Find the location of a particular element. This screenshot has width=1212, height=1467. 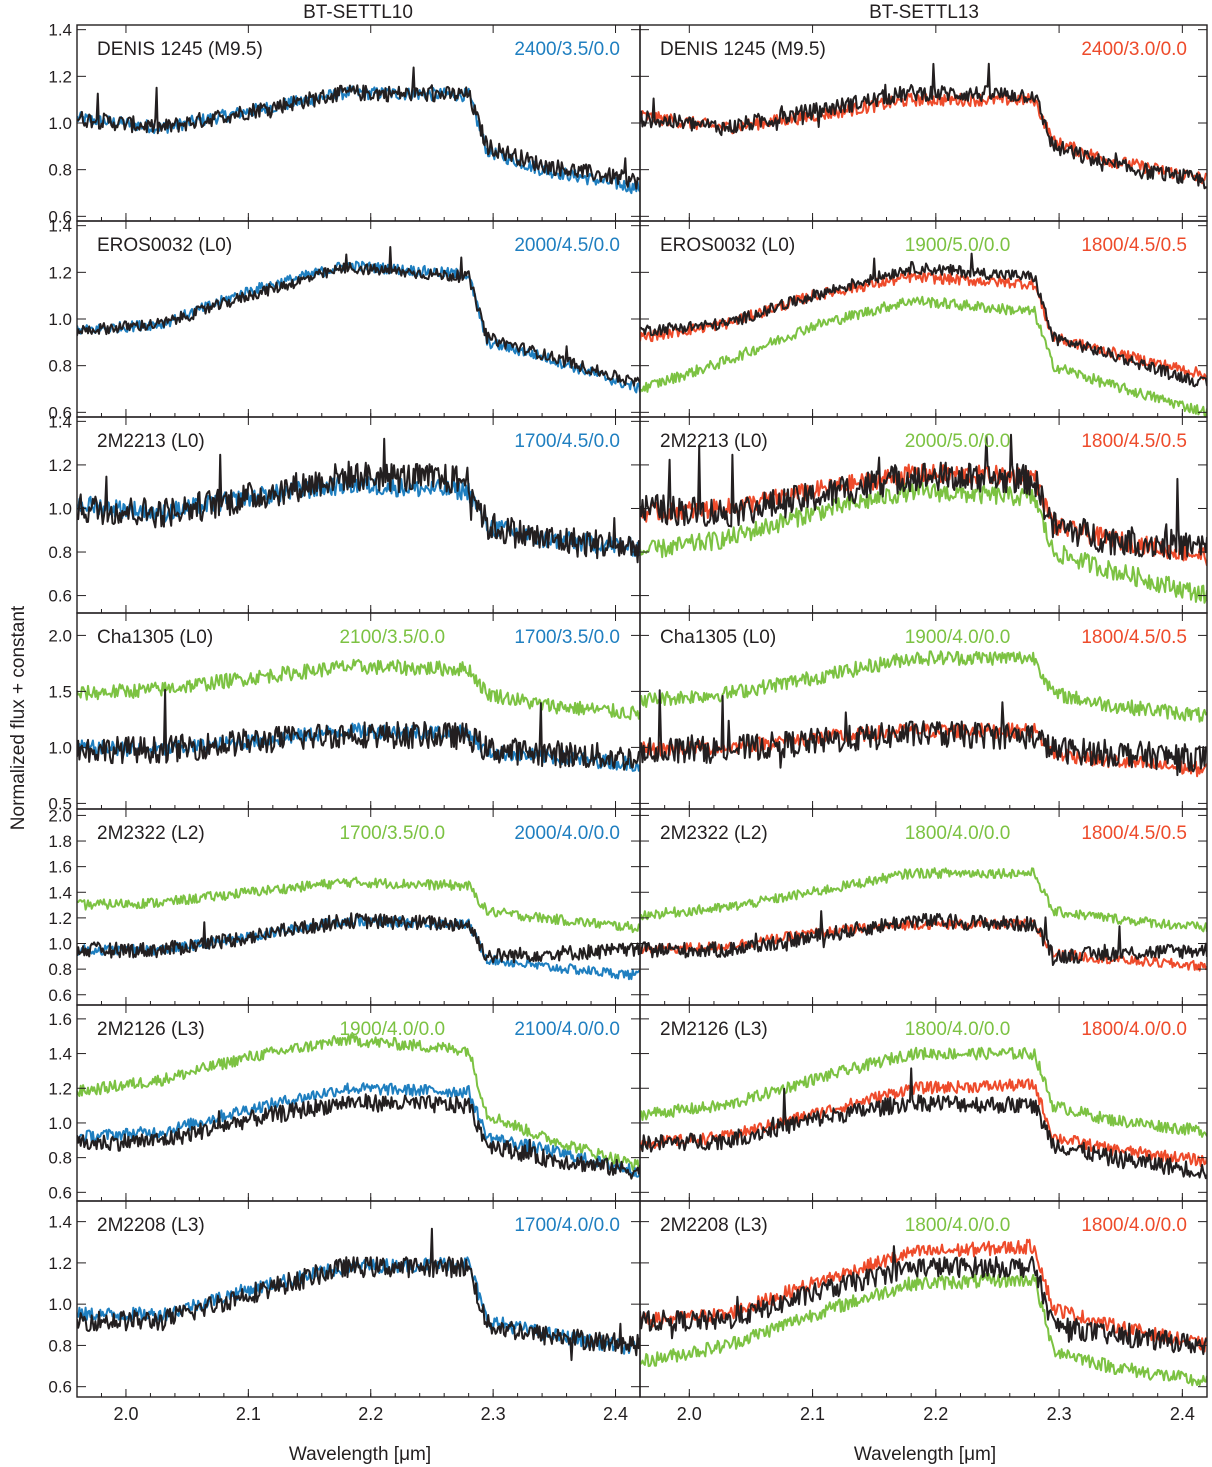

x-axis-label-right: Wavelength [μm] is located at coordinates (925, 1454).